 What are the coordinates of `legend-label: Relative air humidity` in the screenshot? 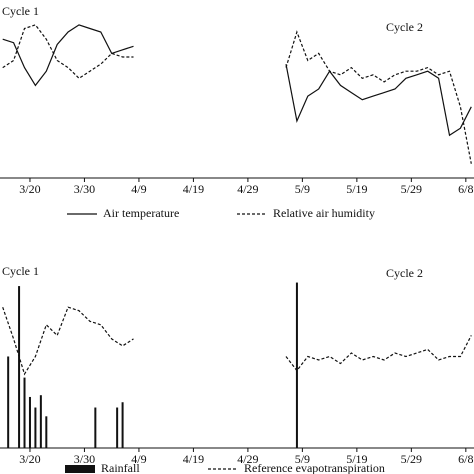 It's located at (324, 213).